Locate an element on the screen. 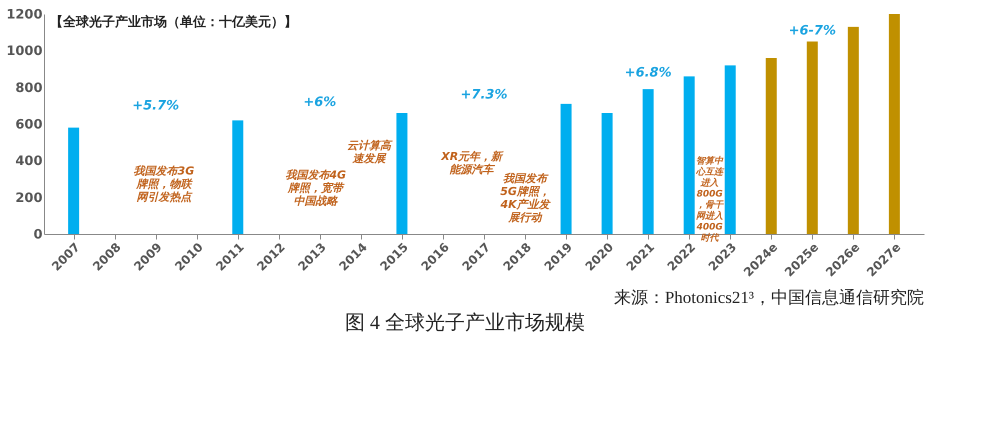 The image size is (1000, 429). annotation: 智算中心互连进入800G，骨干网进入400G时代 is located at coordinates (710, 200).